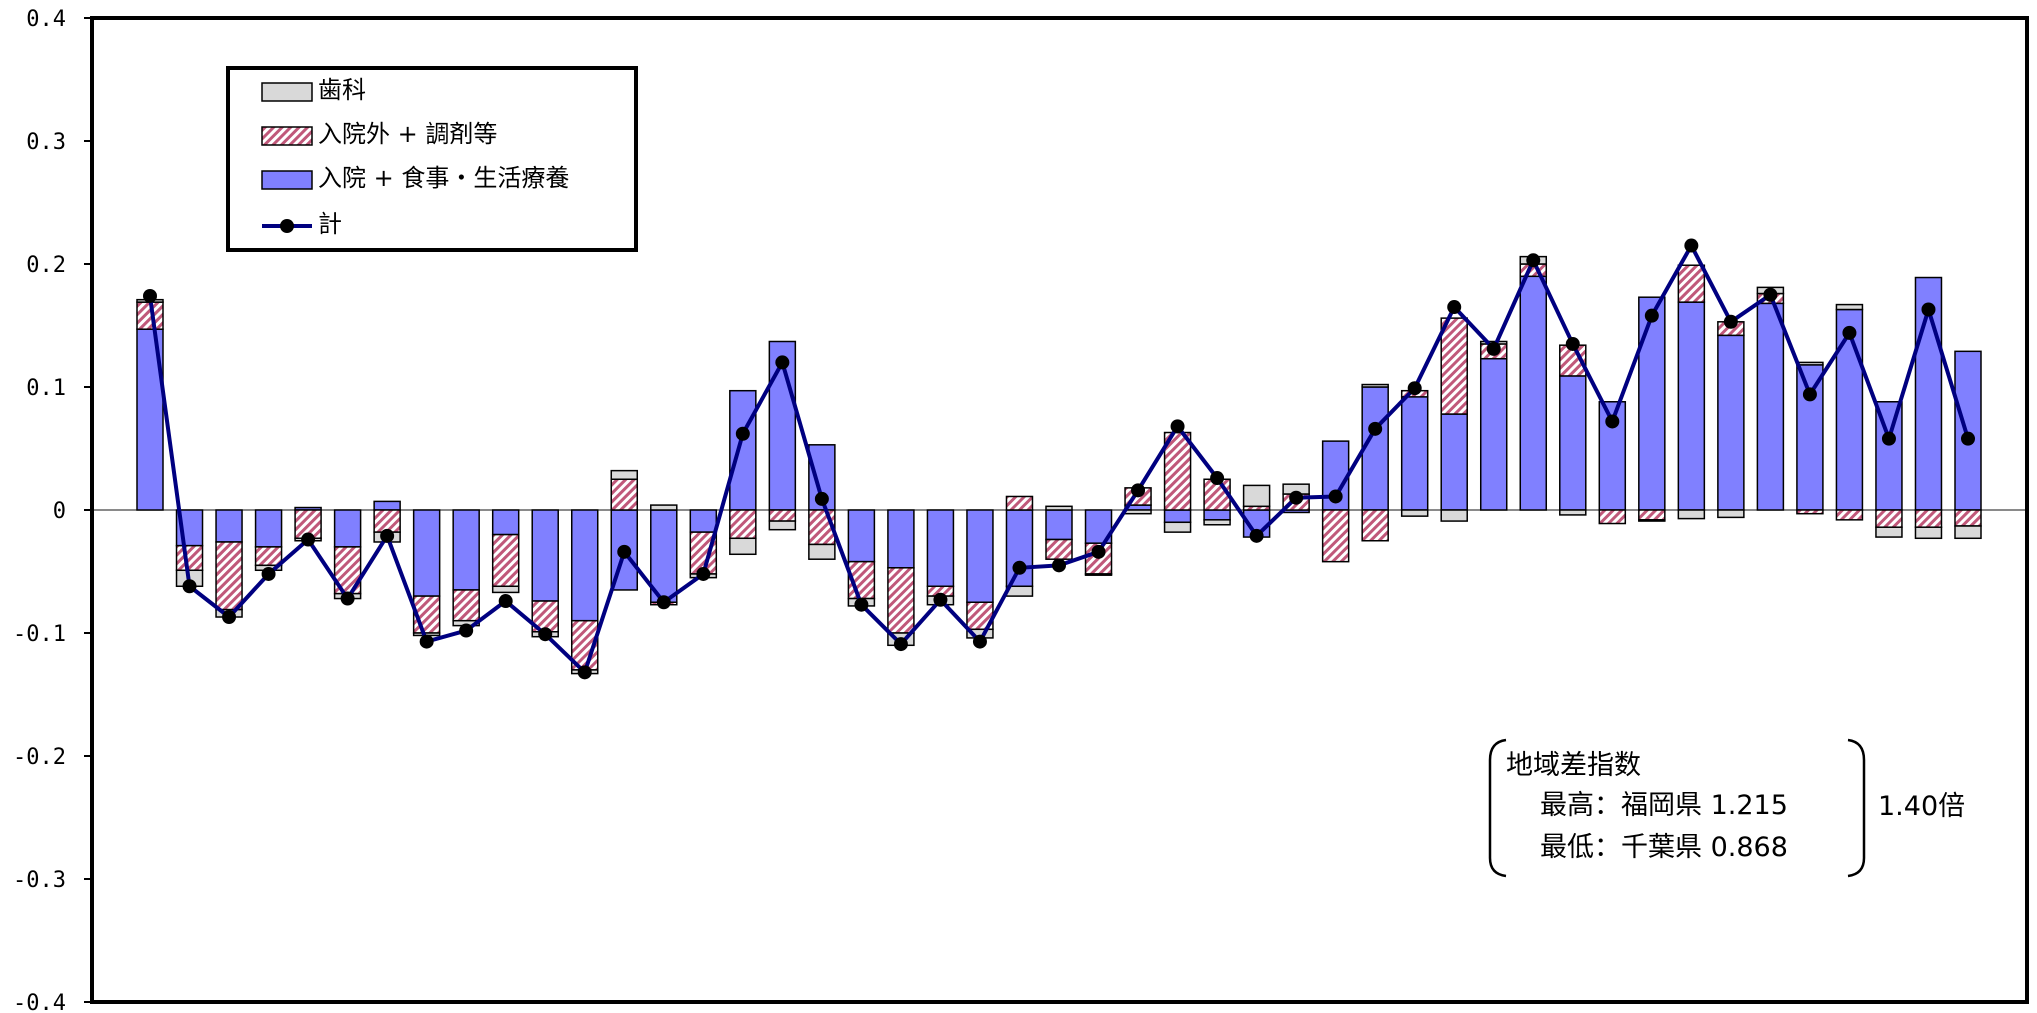 The width and height of the screenshot is (2037, 1013). Describe the element at coordinates (407, 134) in the screenshot. I see `legend-label-outpatient: 入院外 + 調剤等` at that location.